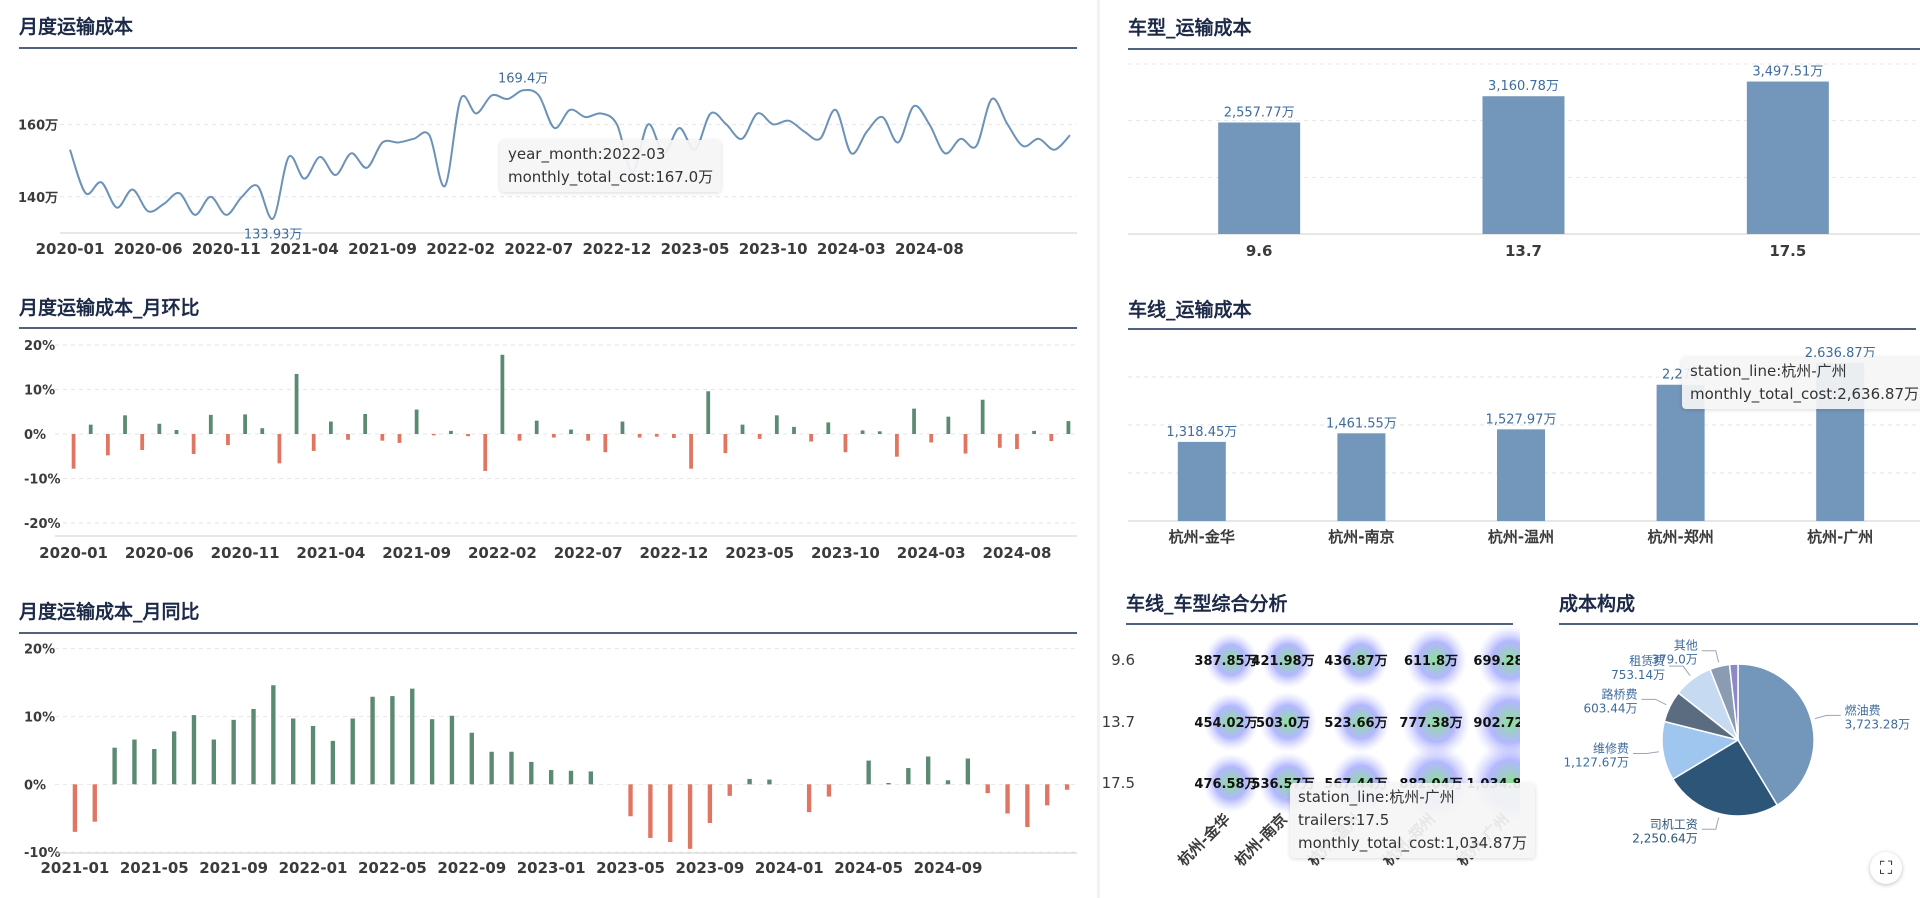 This screenshot has height=898, width=1920. I want to click on x-tick-label: 2023-09, so click(709, 868).